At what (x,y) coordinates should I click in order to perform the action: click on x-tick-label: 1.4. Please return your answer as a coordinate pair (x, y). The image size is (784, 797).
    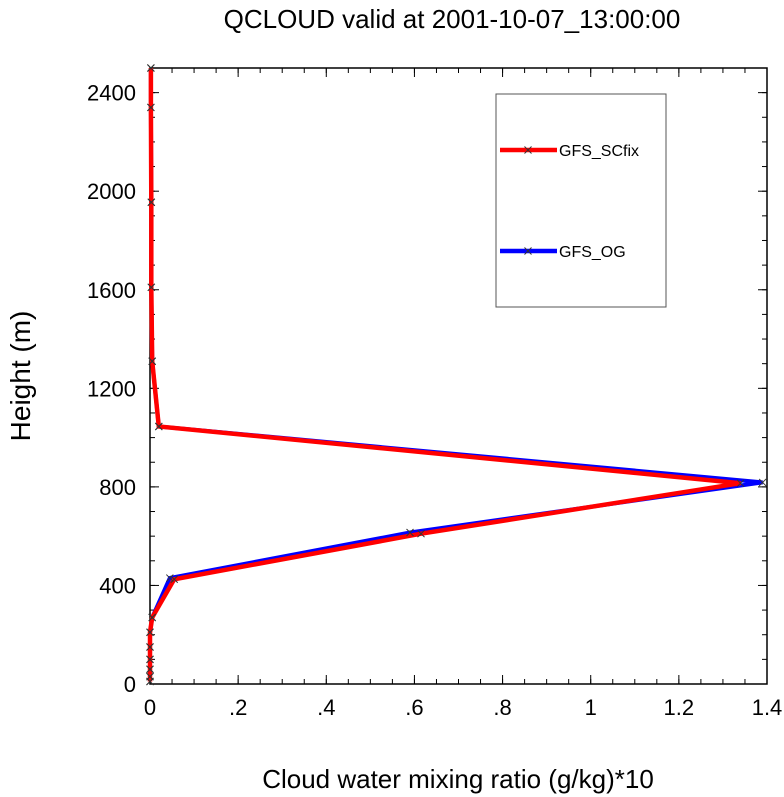
    Looking at the image, I should click on (767, 707).